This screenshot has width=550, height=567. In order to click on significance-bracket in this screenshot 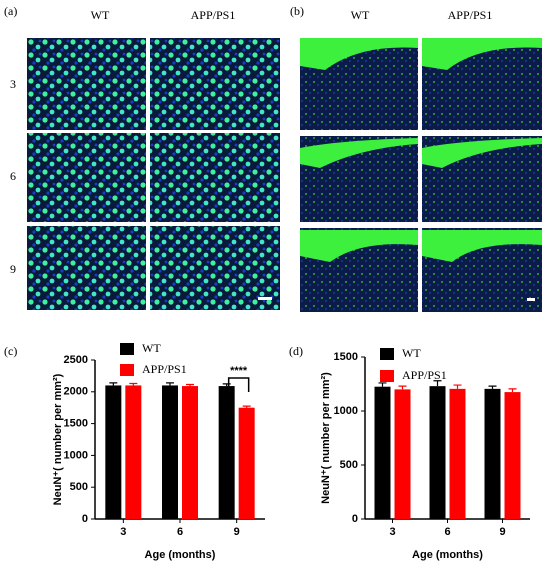, I will do `click(238, 384)`.